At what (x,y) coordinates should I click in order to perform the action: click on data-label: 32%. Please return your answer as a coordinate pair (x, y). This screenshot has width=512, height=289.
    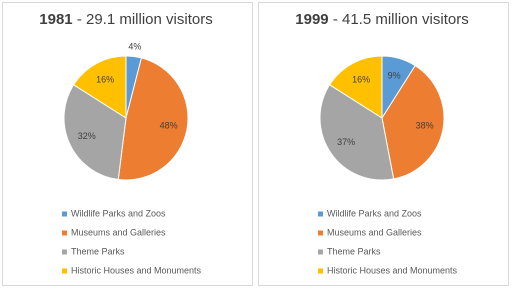
    Looking at the image, I should click on (87, 136).